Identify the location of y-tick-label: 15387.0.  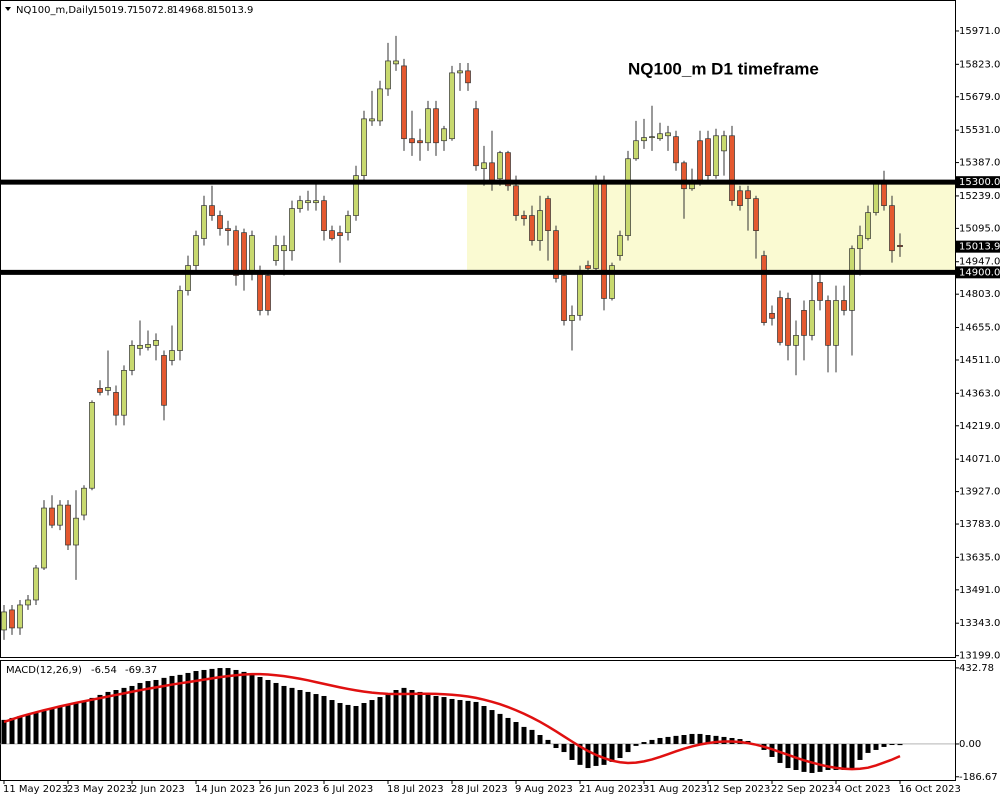
(979, 163).